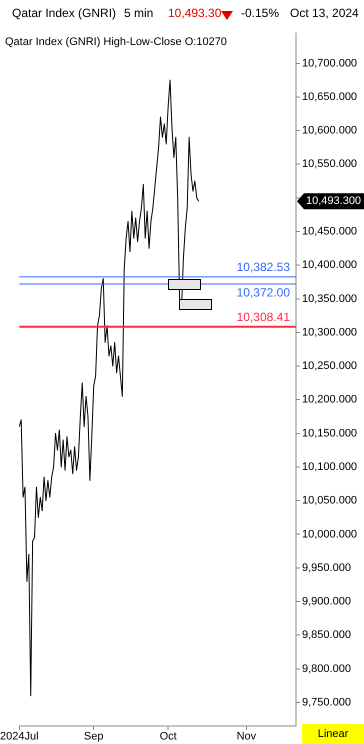 Image resolution: width=364 pixels, height=744 pixels. What do you see at coordinates (326, 702) in the screenshot?
I see `y-tick-label: 9,750.000` at bounding box center [326, 702].